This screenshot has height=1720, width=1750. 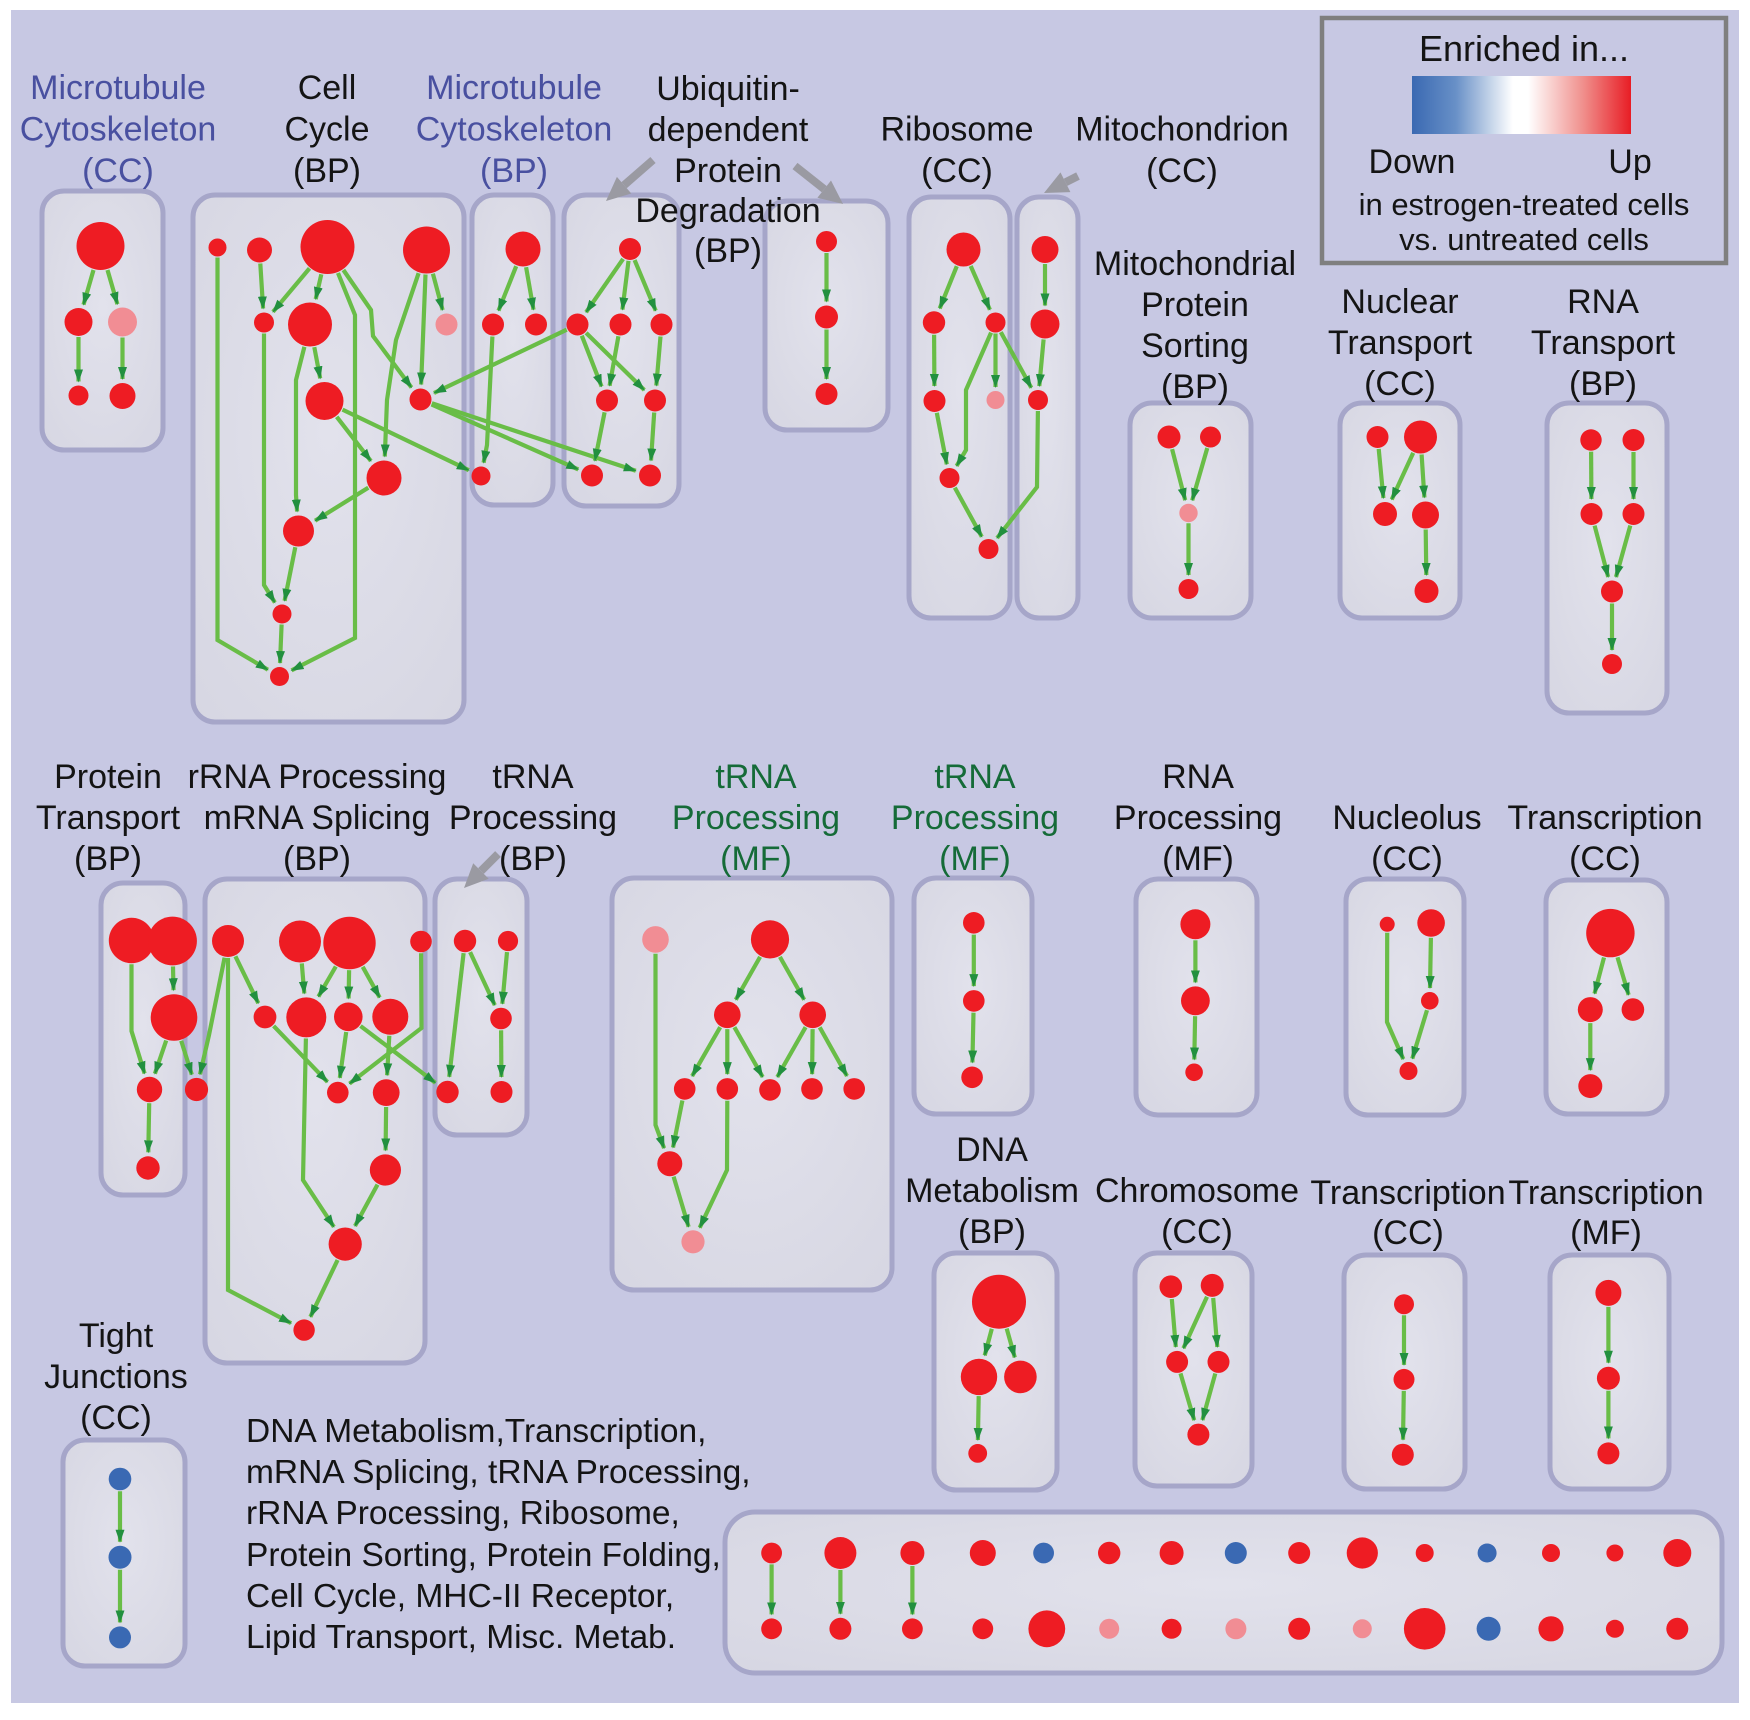 I want to click on svg-text: Down, so click(x=1412, y=162).